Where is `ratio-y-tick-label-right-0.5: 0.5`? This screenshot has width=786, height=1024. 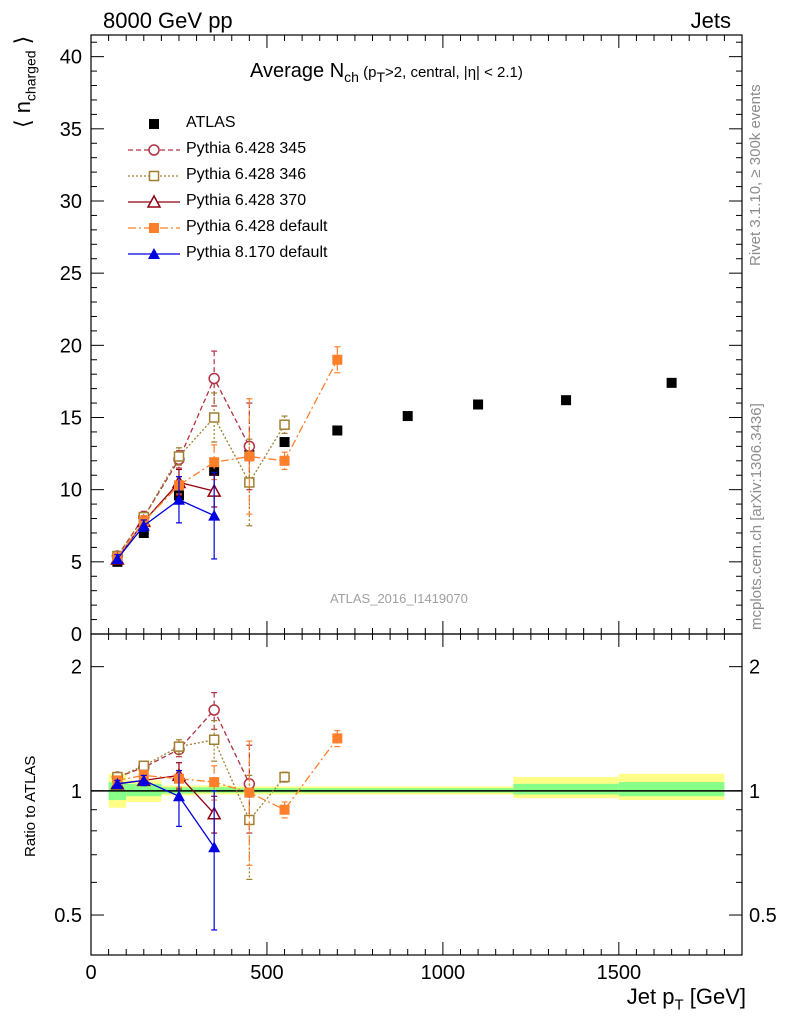
ratio-y-tick-label-right-0.5: 0.5 is located at coordinates (763, 916).